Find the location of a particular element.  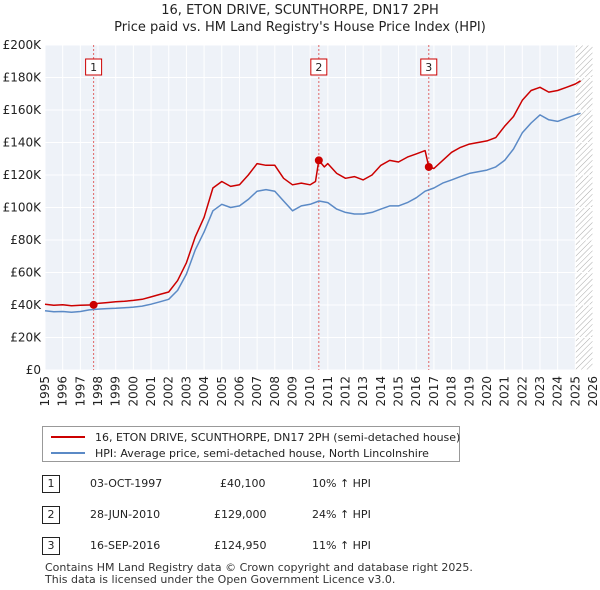

x-tick-label: 2024 is located at coordinates (558, 391).